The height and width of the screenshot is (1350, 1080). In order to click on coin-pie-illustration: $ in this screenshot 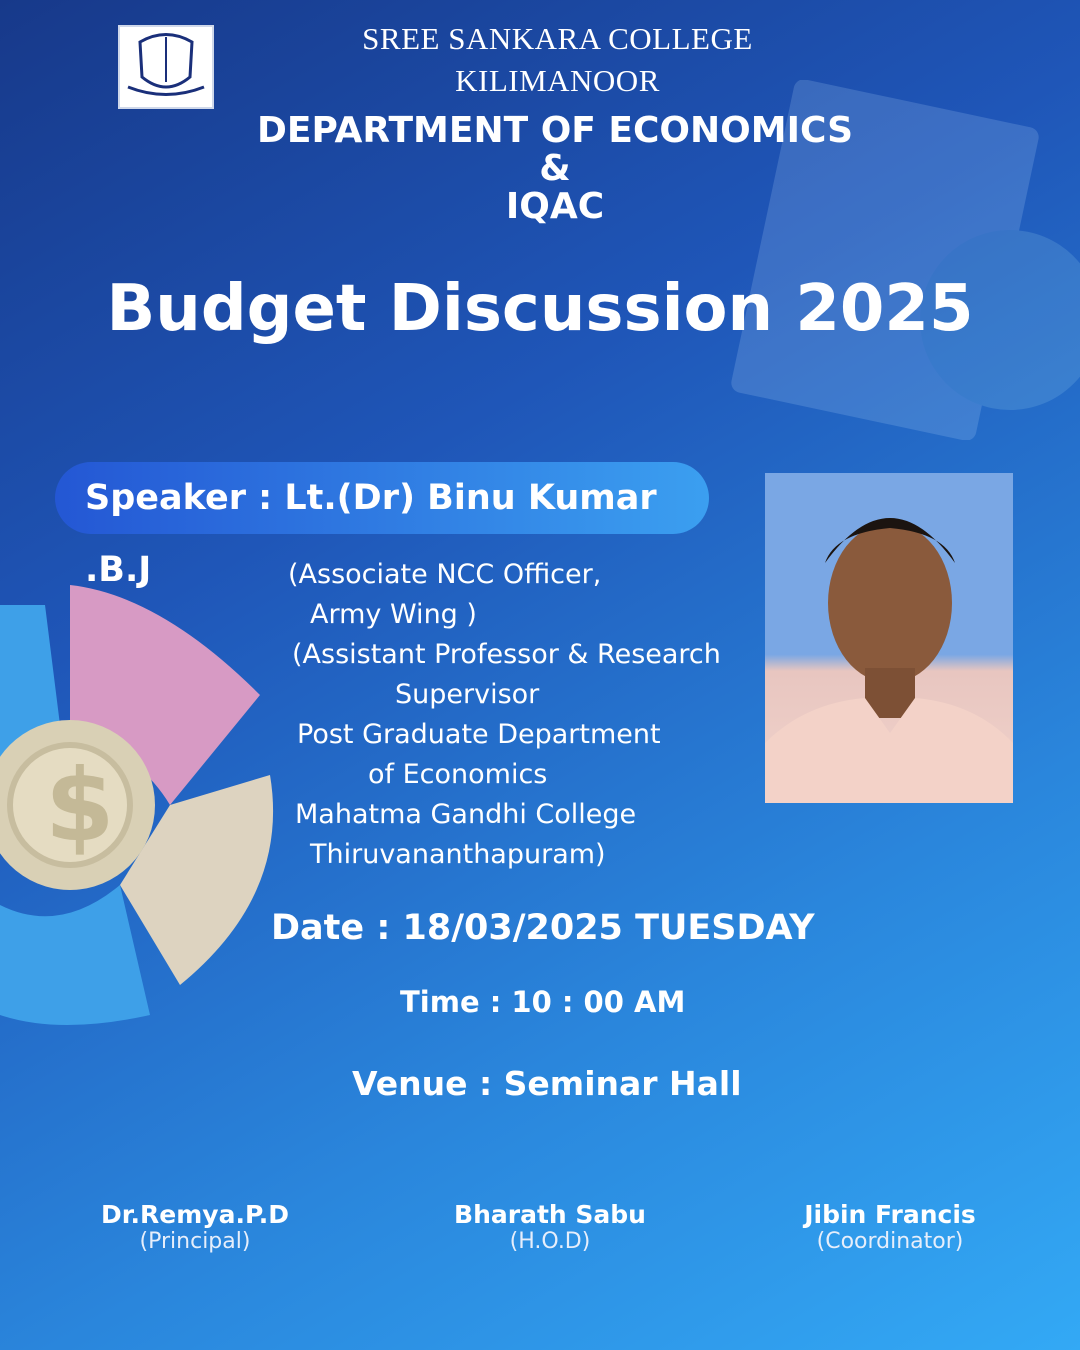, I will do `click(137, 805)`.